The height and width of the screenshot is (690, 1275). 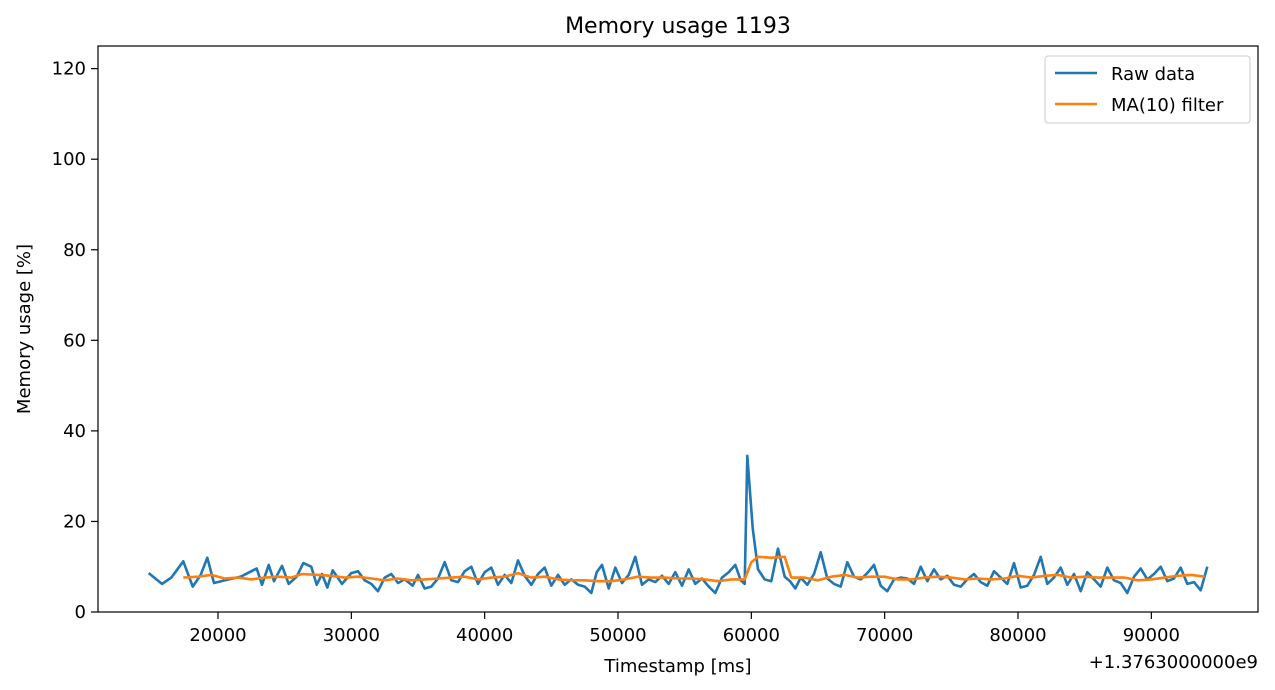 What do you see at coordinates (884, 635) in the screenshot?
I see `x-tick-label: 70000` at bounding box center [884, 635].